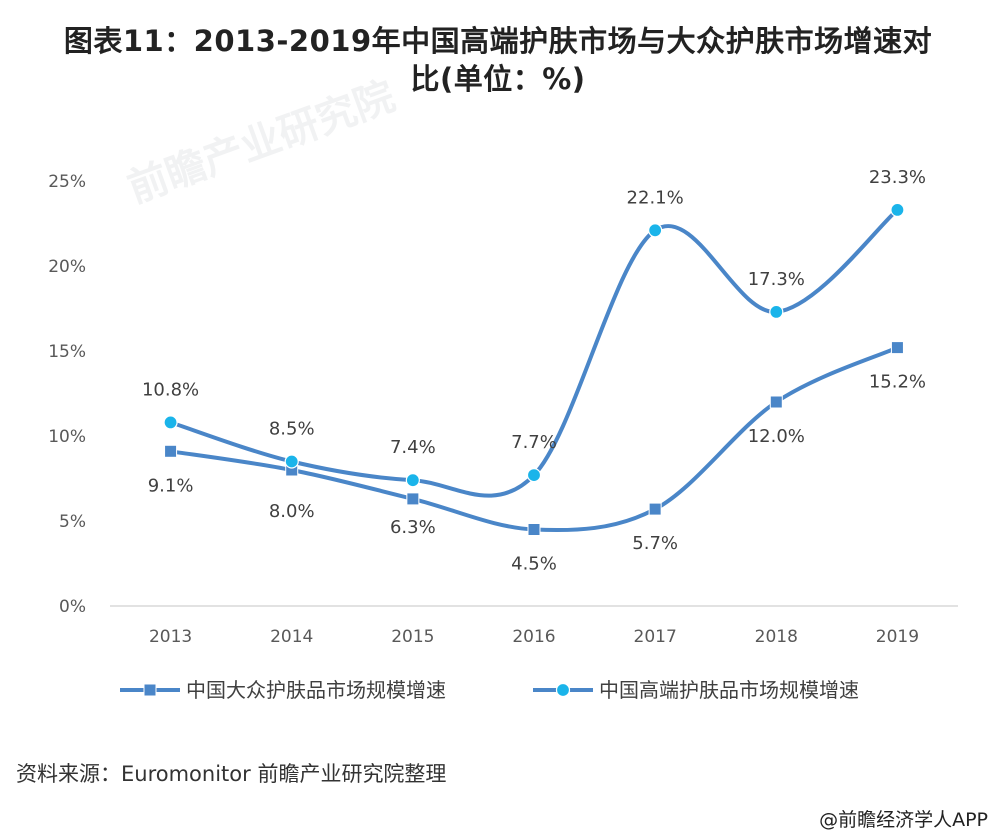 The height and width of the screenshot is (838, 996). I want to click on x-tick-label: 2013, so click(170, 637).